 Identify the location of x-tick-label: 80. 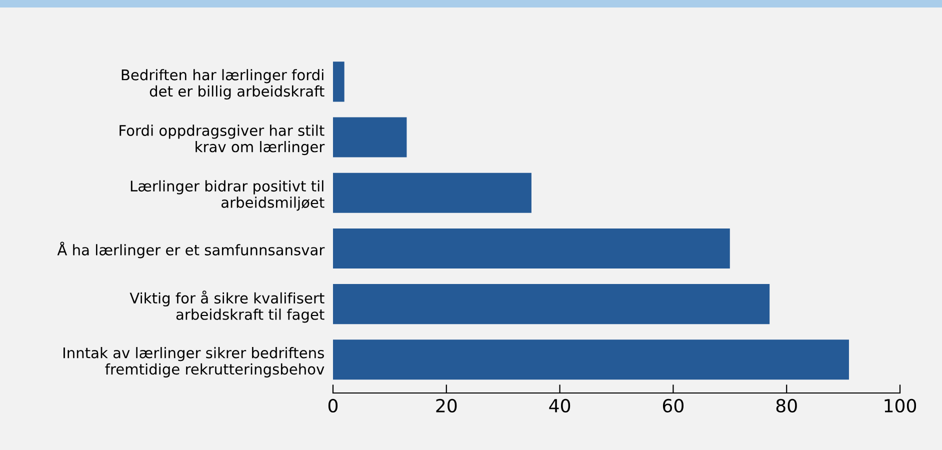
(786, 405).